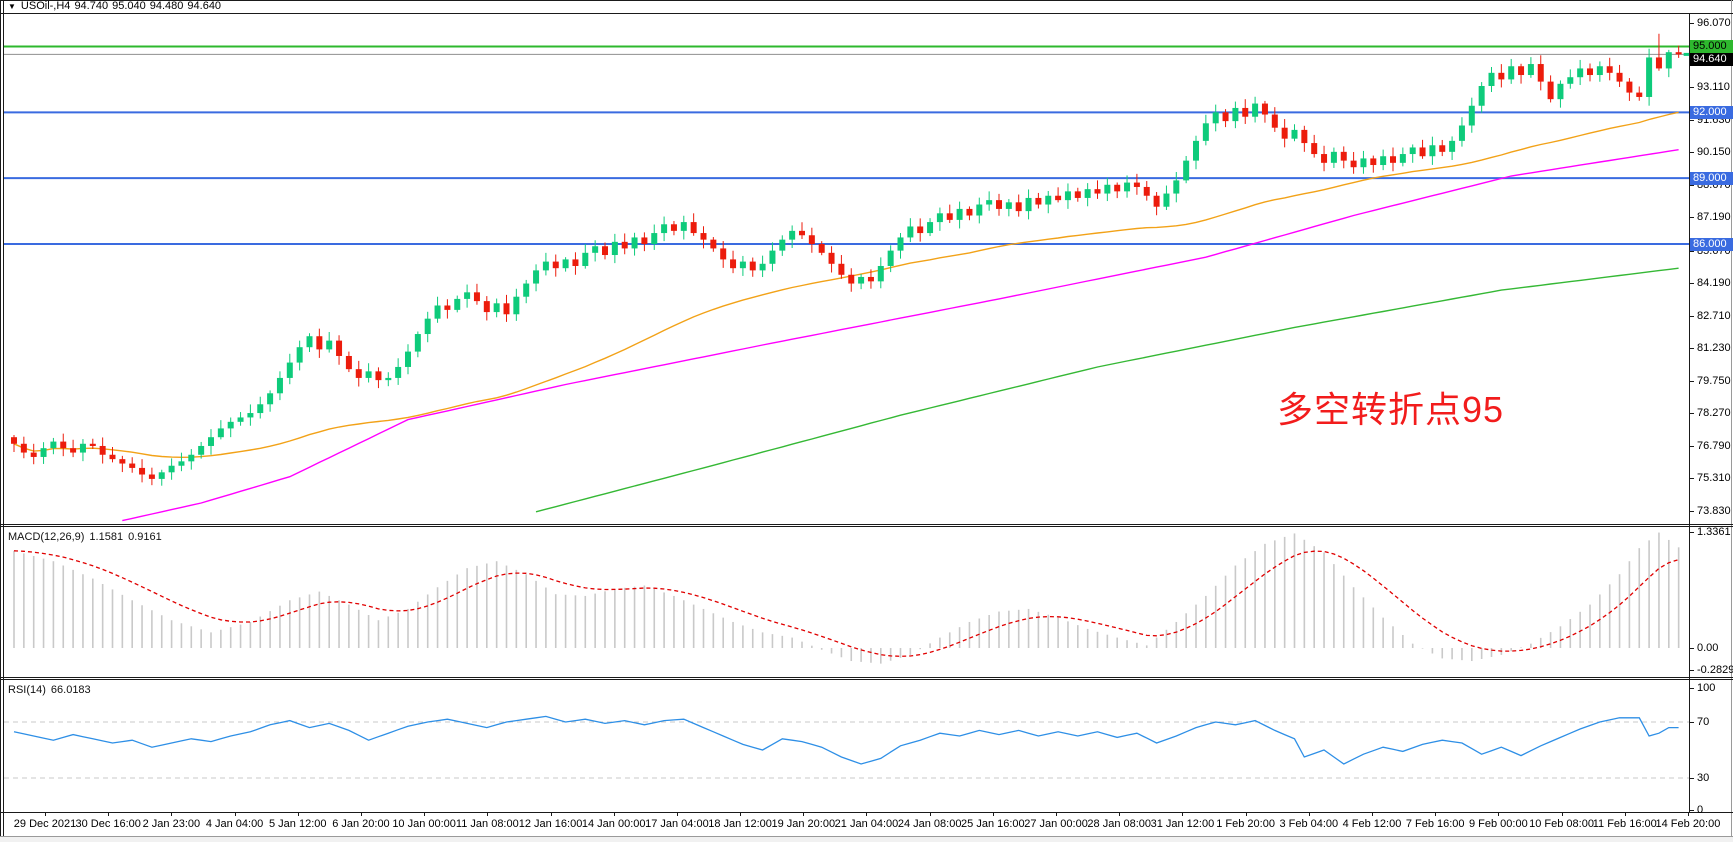  I want to click on time-label: 10 Jan 00:00, so click(424, 824).